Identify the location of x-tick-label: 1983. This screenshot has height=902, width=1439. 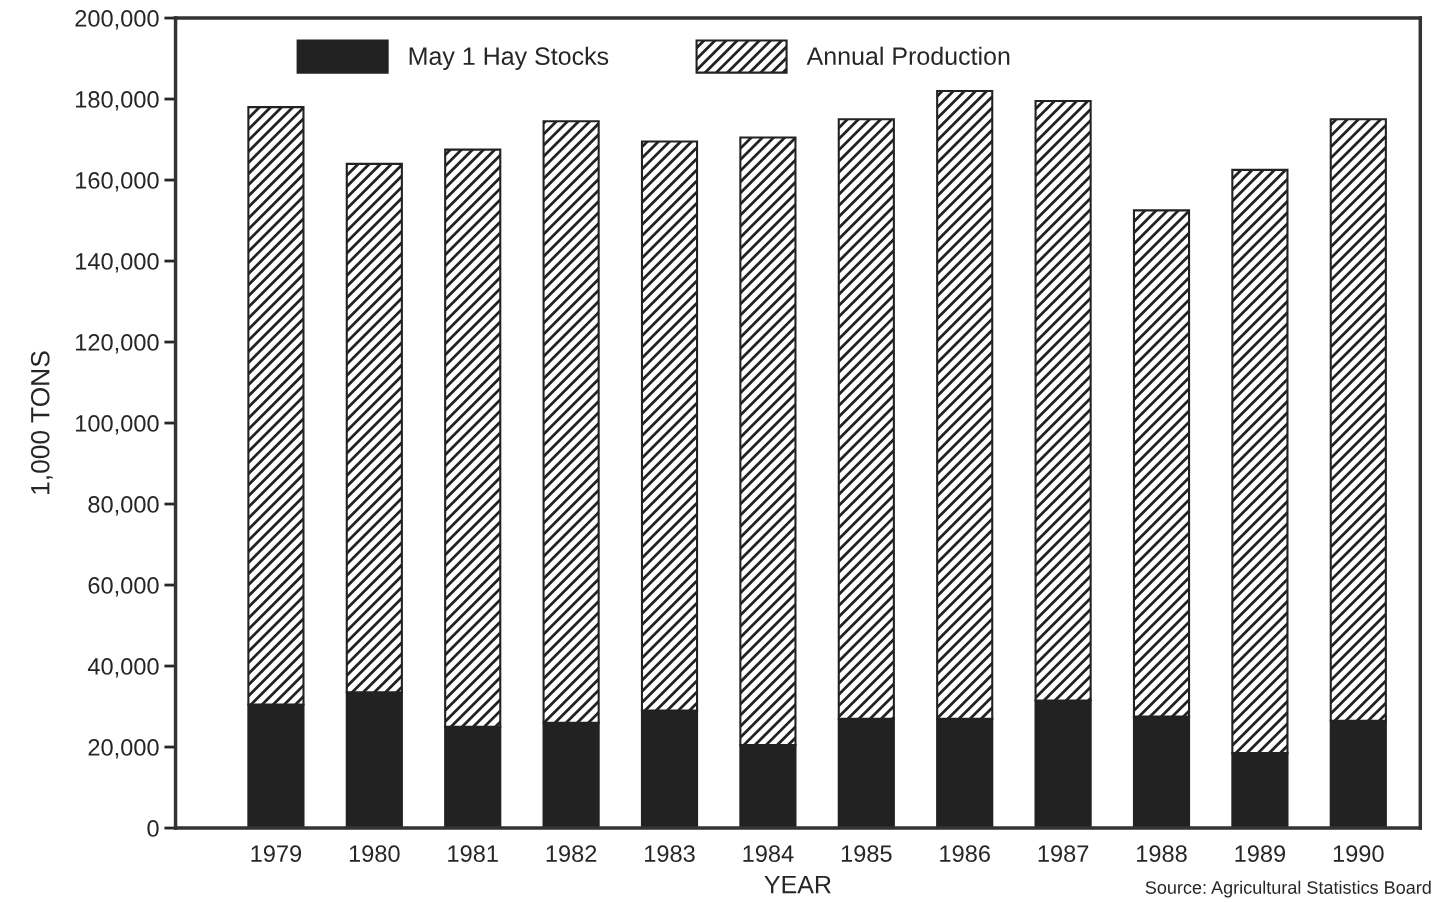
(670, 854).